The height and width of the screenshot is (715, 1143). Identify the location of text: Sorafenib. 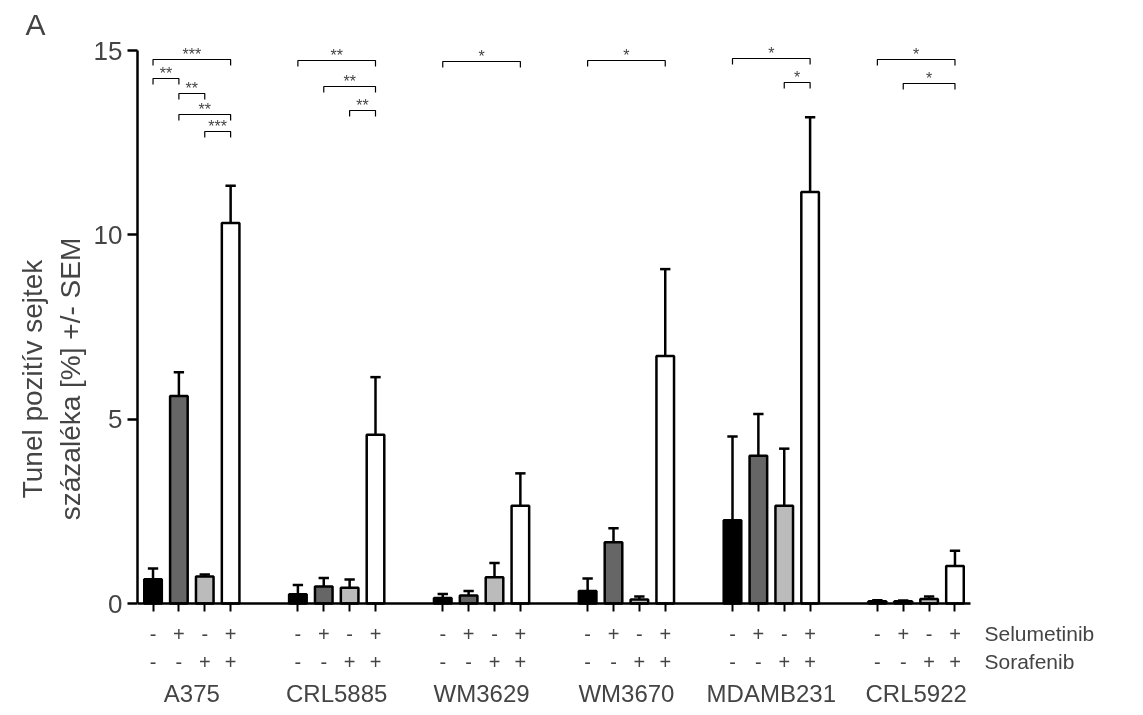
(1029, 661).